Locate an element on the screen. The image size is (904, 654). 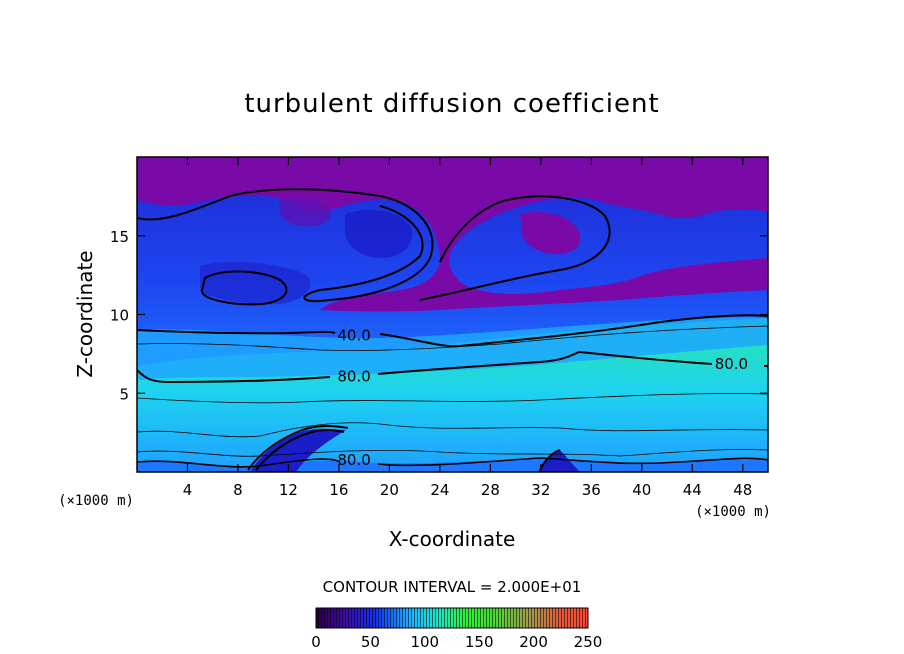
y-tick-label: 5 is located at coordinates (124, 394).